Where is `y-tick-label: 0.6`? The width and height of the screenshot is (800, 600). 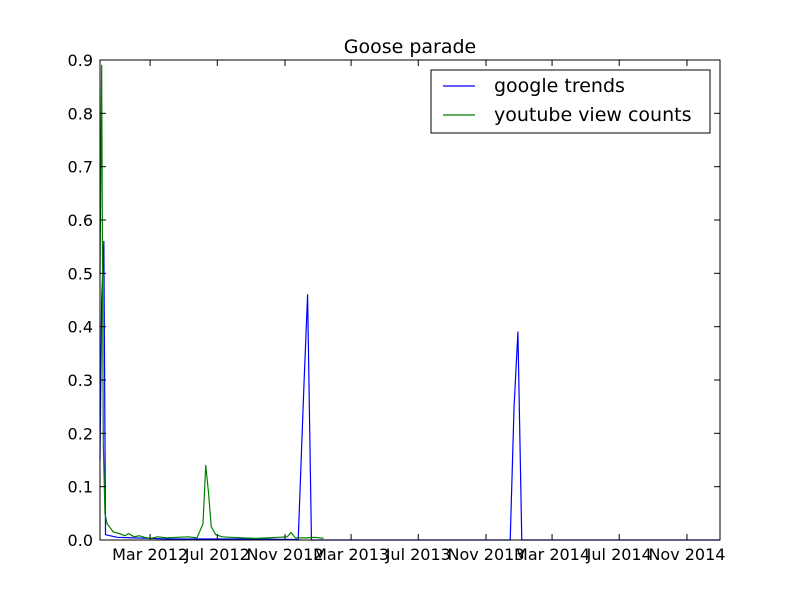
y-tick-label: 0.6 is located at coordinates (80, 220).